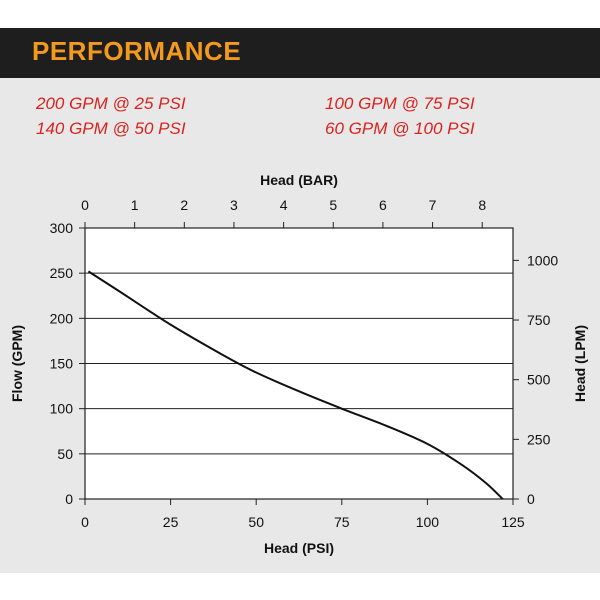 Image resolution: width=600 pixels, height=600 pixels. Describe the element at coordinates (111, 128) in the screenshot. I see `spec-line-2: 140 GPM @ 50 PSI` at that location.